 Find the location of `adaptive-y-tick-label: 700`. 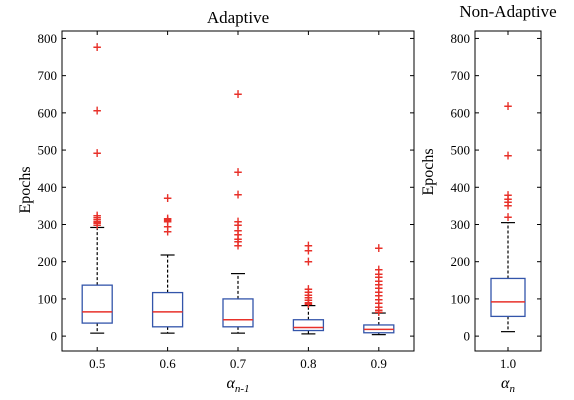

adaptive-y-tick-label: 700 is located at coordinates (48, 75).